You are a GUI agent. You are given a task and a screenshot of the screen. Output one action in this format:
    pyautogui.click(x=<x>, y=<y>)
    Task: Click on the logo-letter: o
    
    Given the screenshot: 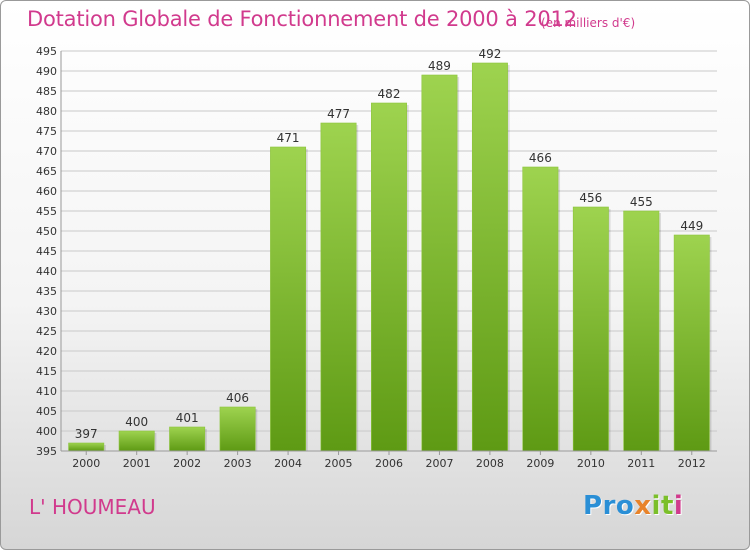 What is the action you would take?
    pyautogui.click(x=625, y=506)
    